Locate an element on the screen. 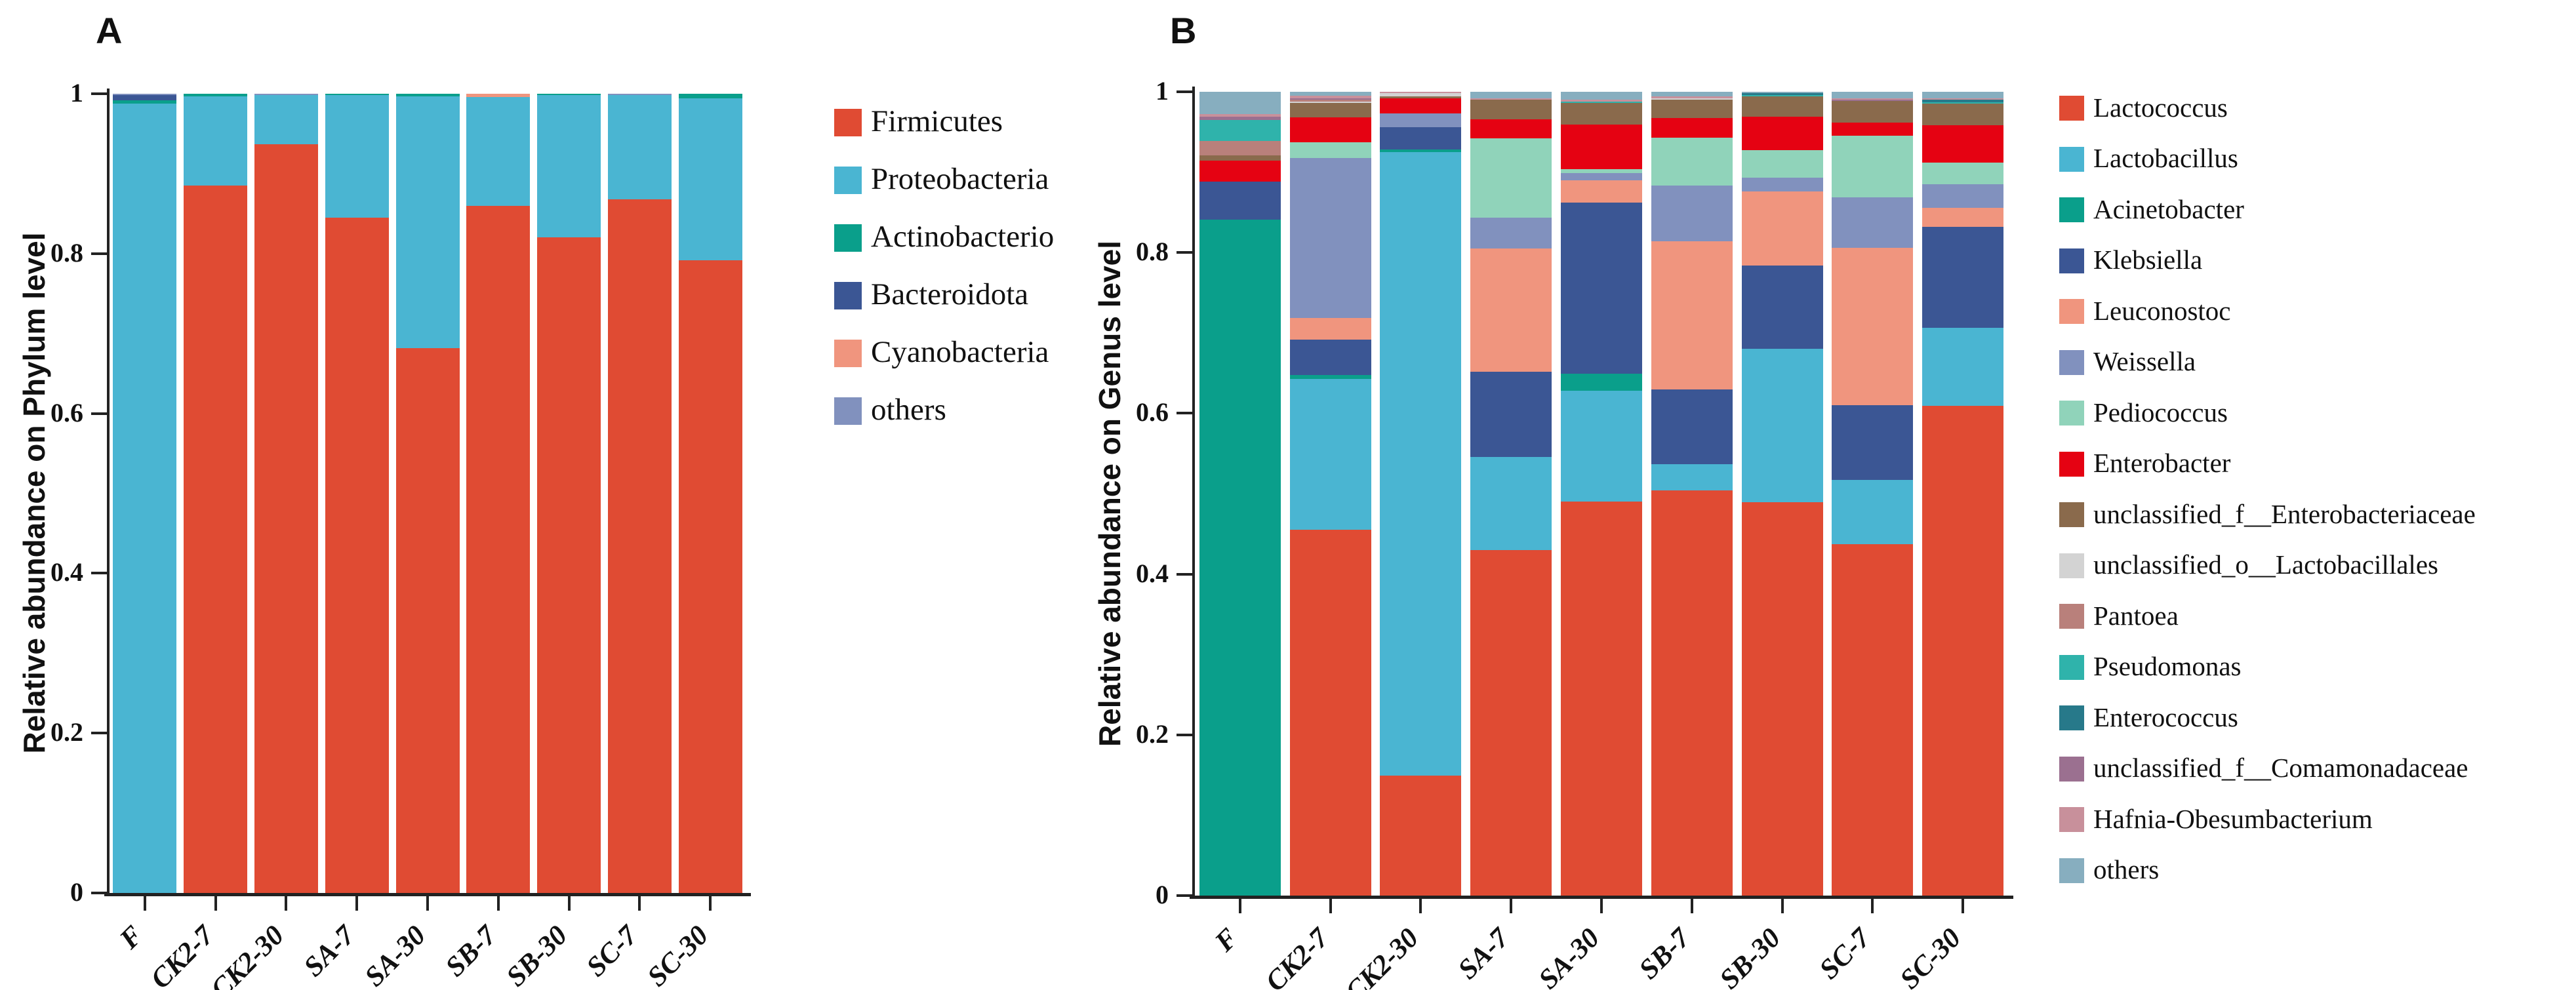 This screenshot has width=2576, height=990. bar-segment-klebsiella-f is located at coordinates (1240, 201).